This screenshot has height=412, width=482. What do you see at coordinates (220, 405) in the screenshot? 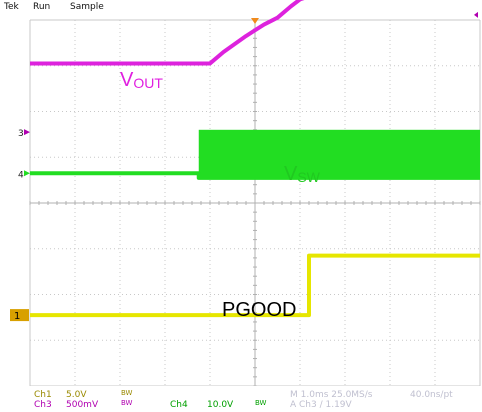
I see `ch4-scale: 10.0V` at bounding box center [220, 405].